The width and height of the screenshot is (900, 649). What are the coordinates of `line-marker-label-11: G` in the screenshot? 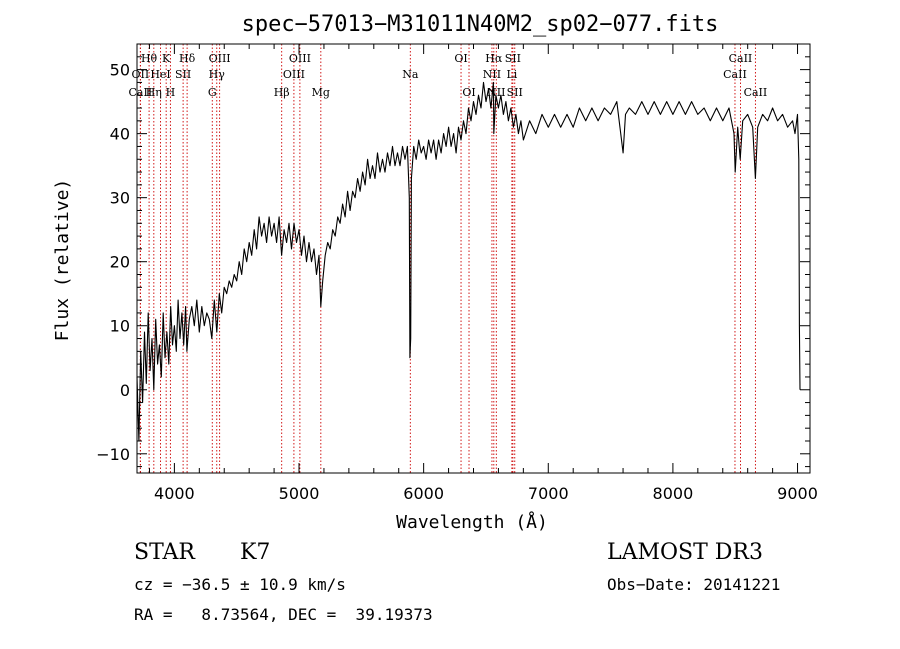 It's located at (212, 92).